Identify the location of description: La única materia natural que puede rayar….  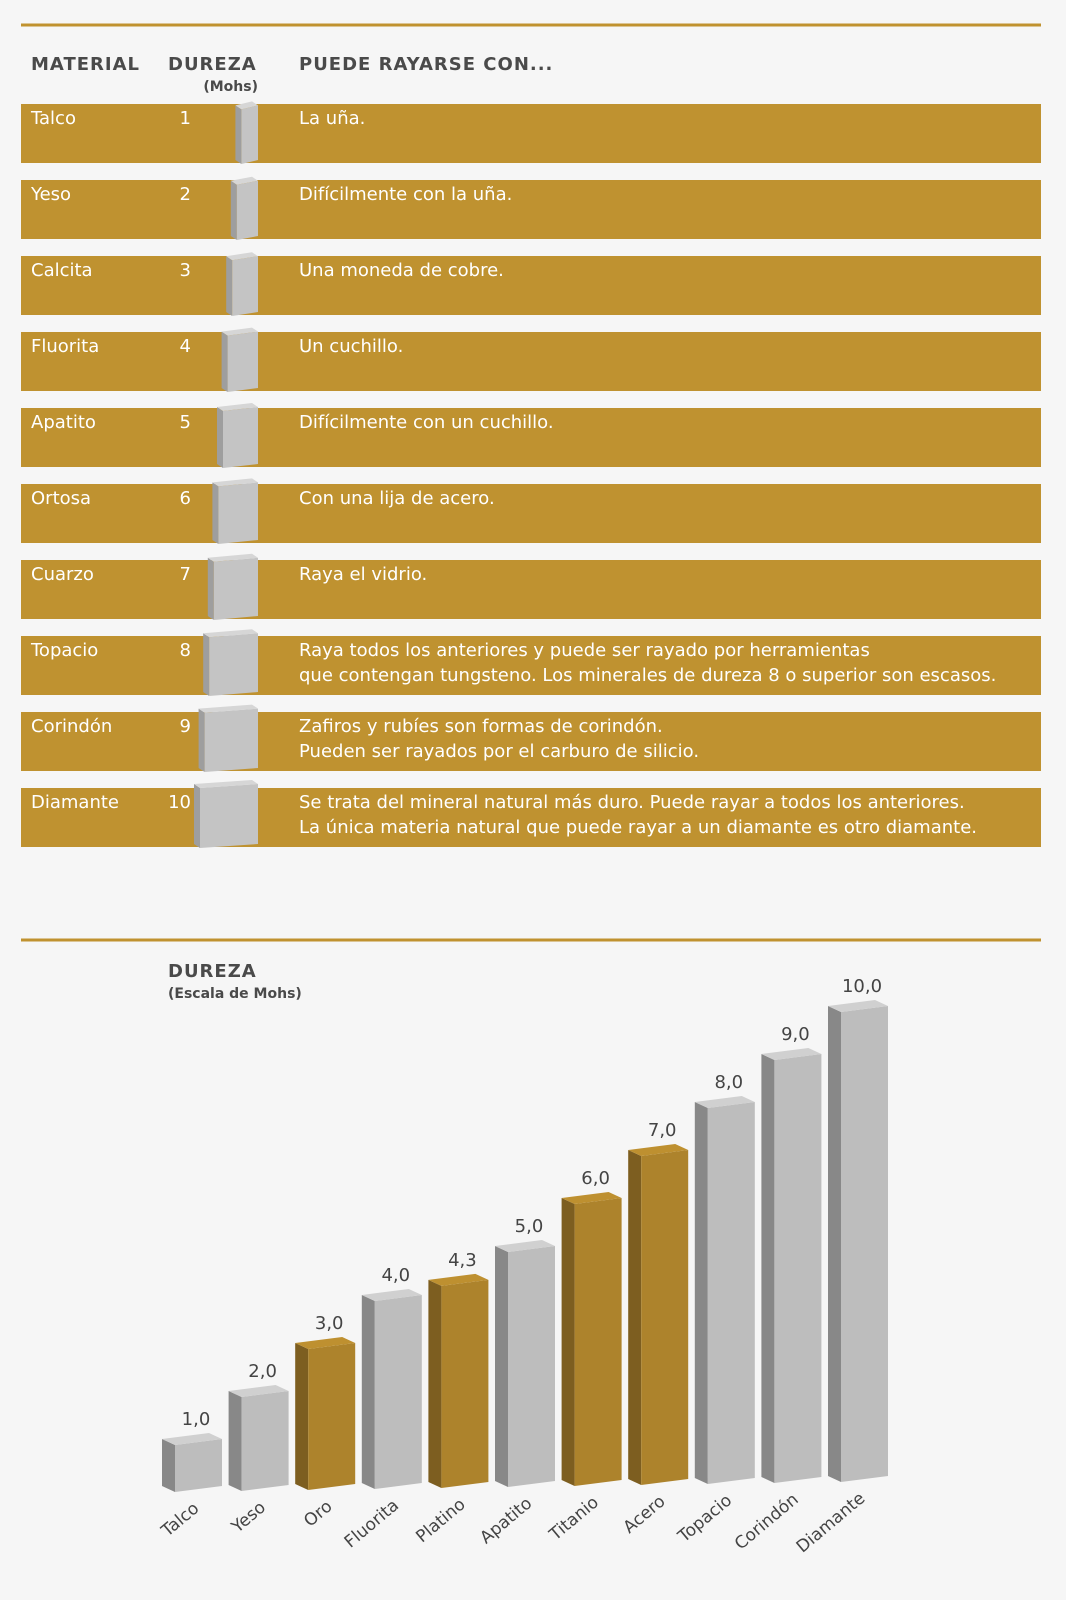
(638, 827).